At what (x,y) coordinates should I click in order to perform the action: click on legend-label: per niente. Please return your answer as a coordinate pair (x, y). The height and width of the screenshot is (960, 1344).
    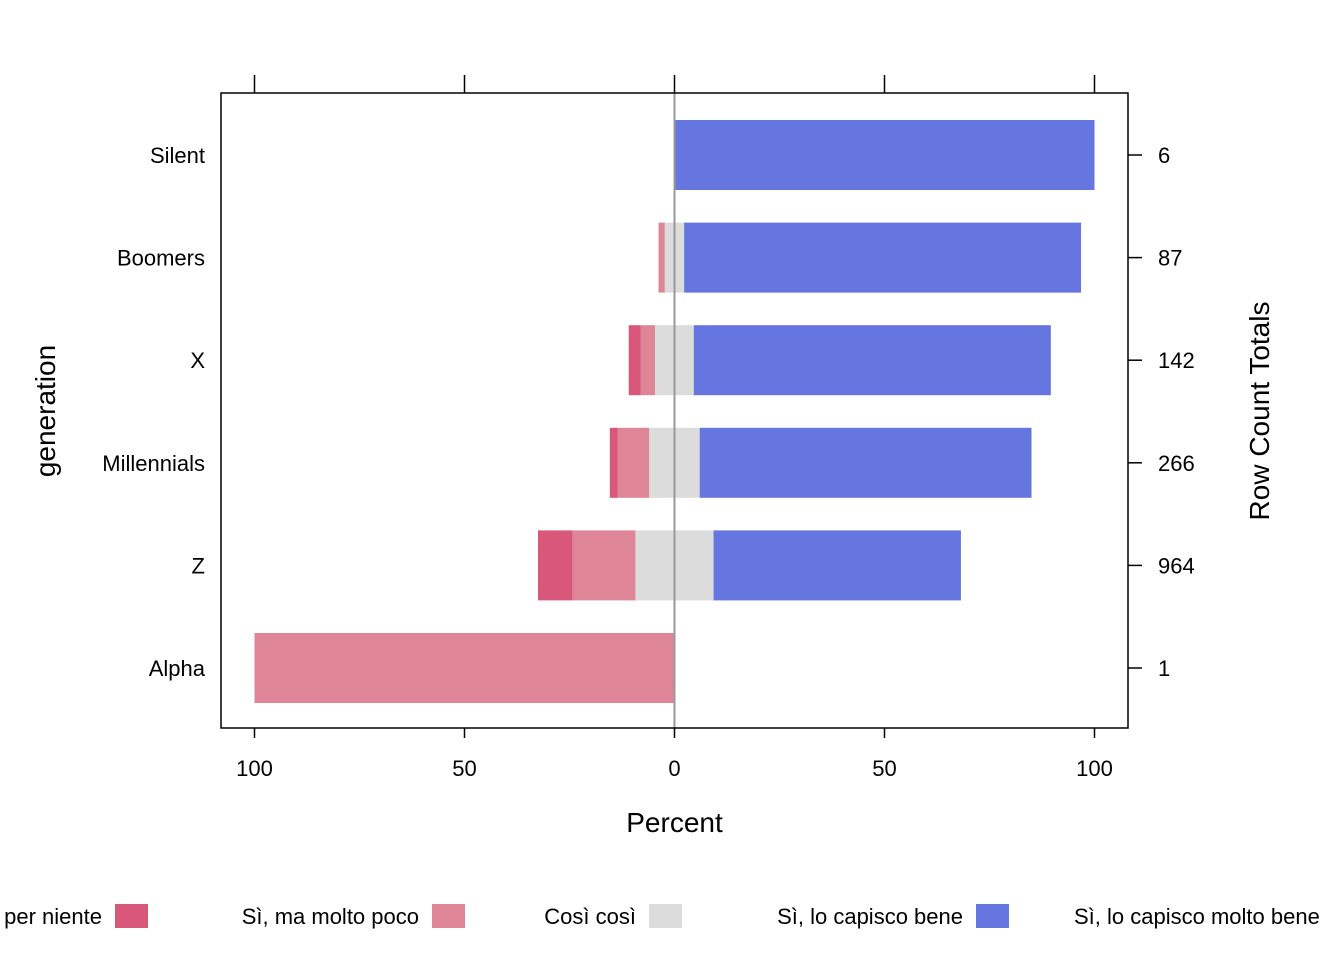
    Looking at the image, I should click on (53, 916).